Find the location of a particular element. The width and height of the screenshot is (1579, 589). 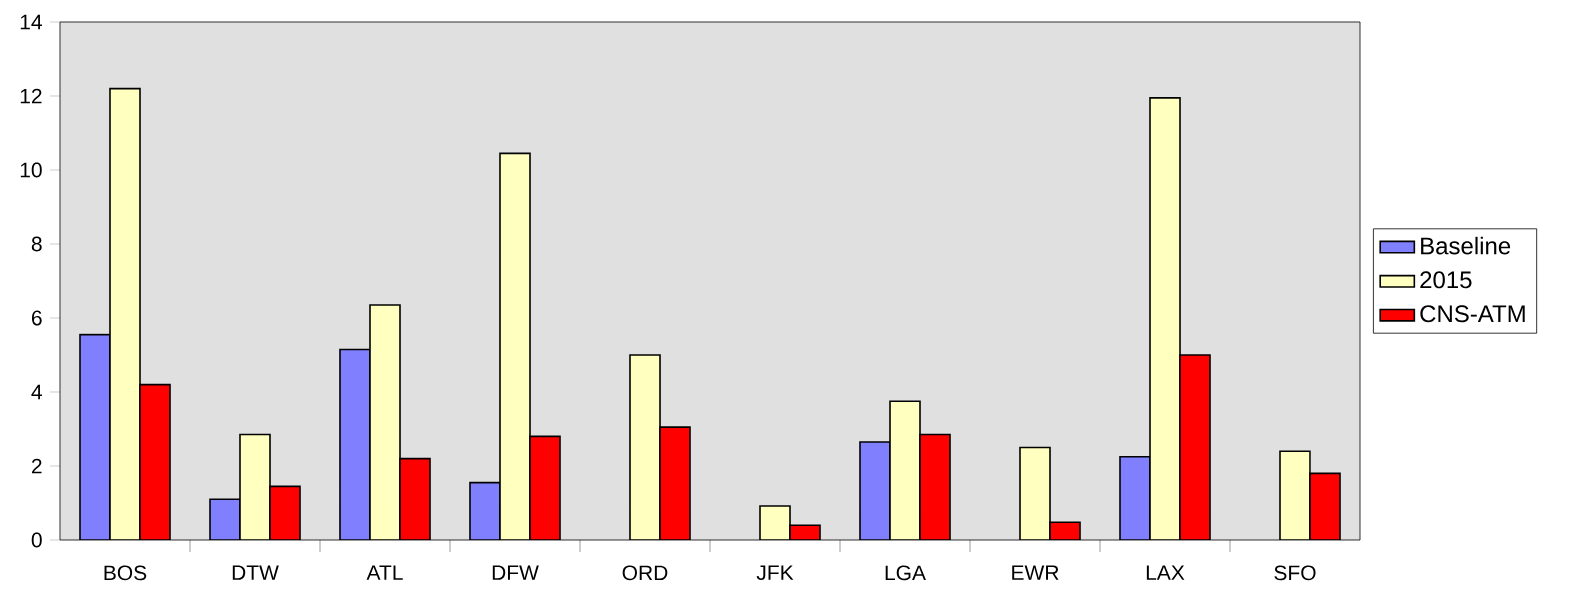

y-tick-label: 12 is located at coordinates (31, 96).